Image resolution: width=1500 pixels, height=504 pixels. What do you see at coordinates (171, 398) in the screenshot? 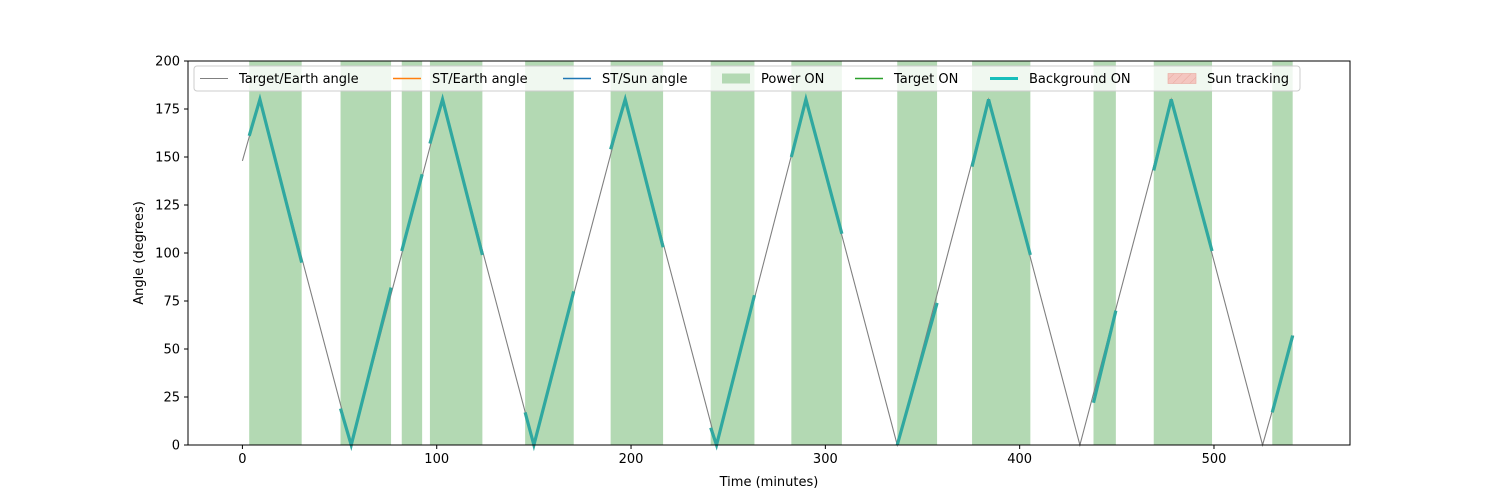
I see `y-tick-label: 25` at bounding box center [171, 398].